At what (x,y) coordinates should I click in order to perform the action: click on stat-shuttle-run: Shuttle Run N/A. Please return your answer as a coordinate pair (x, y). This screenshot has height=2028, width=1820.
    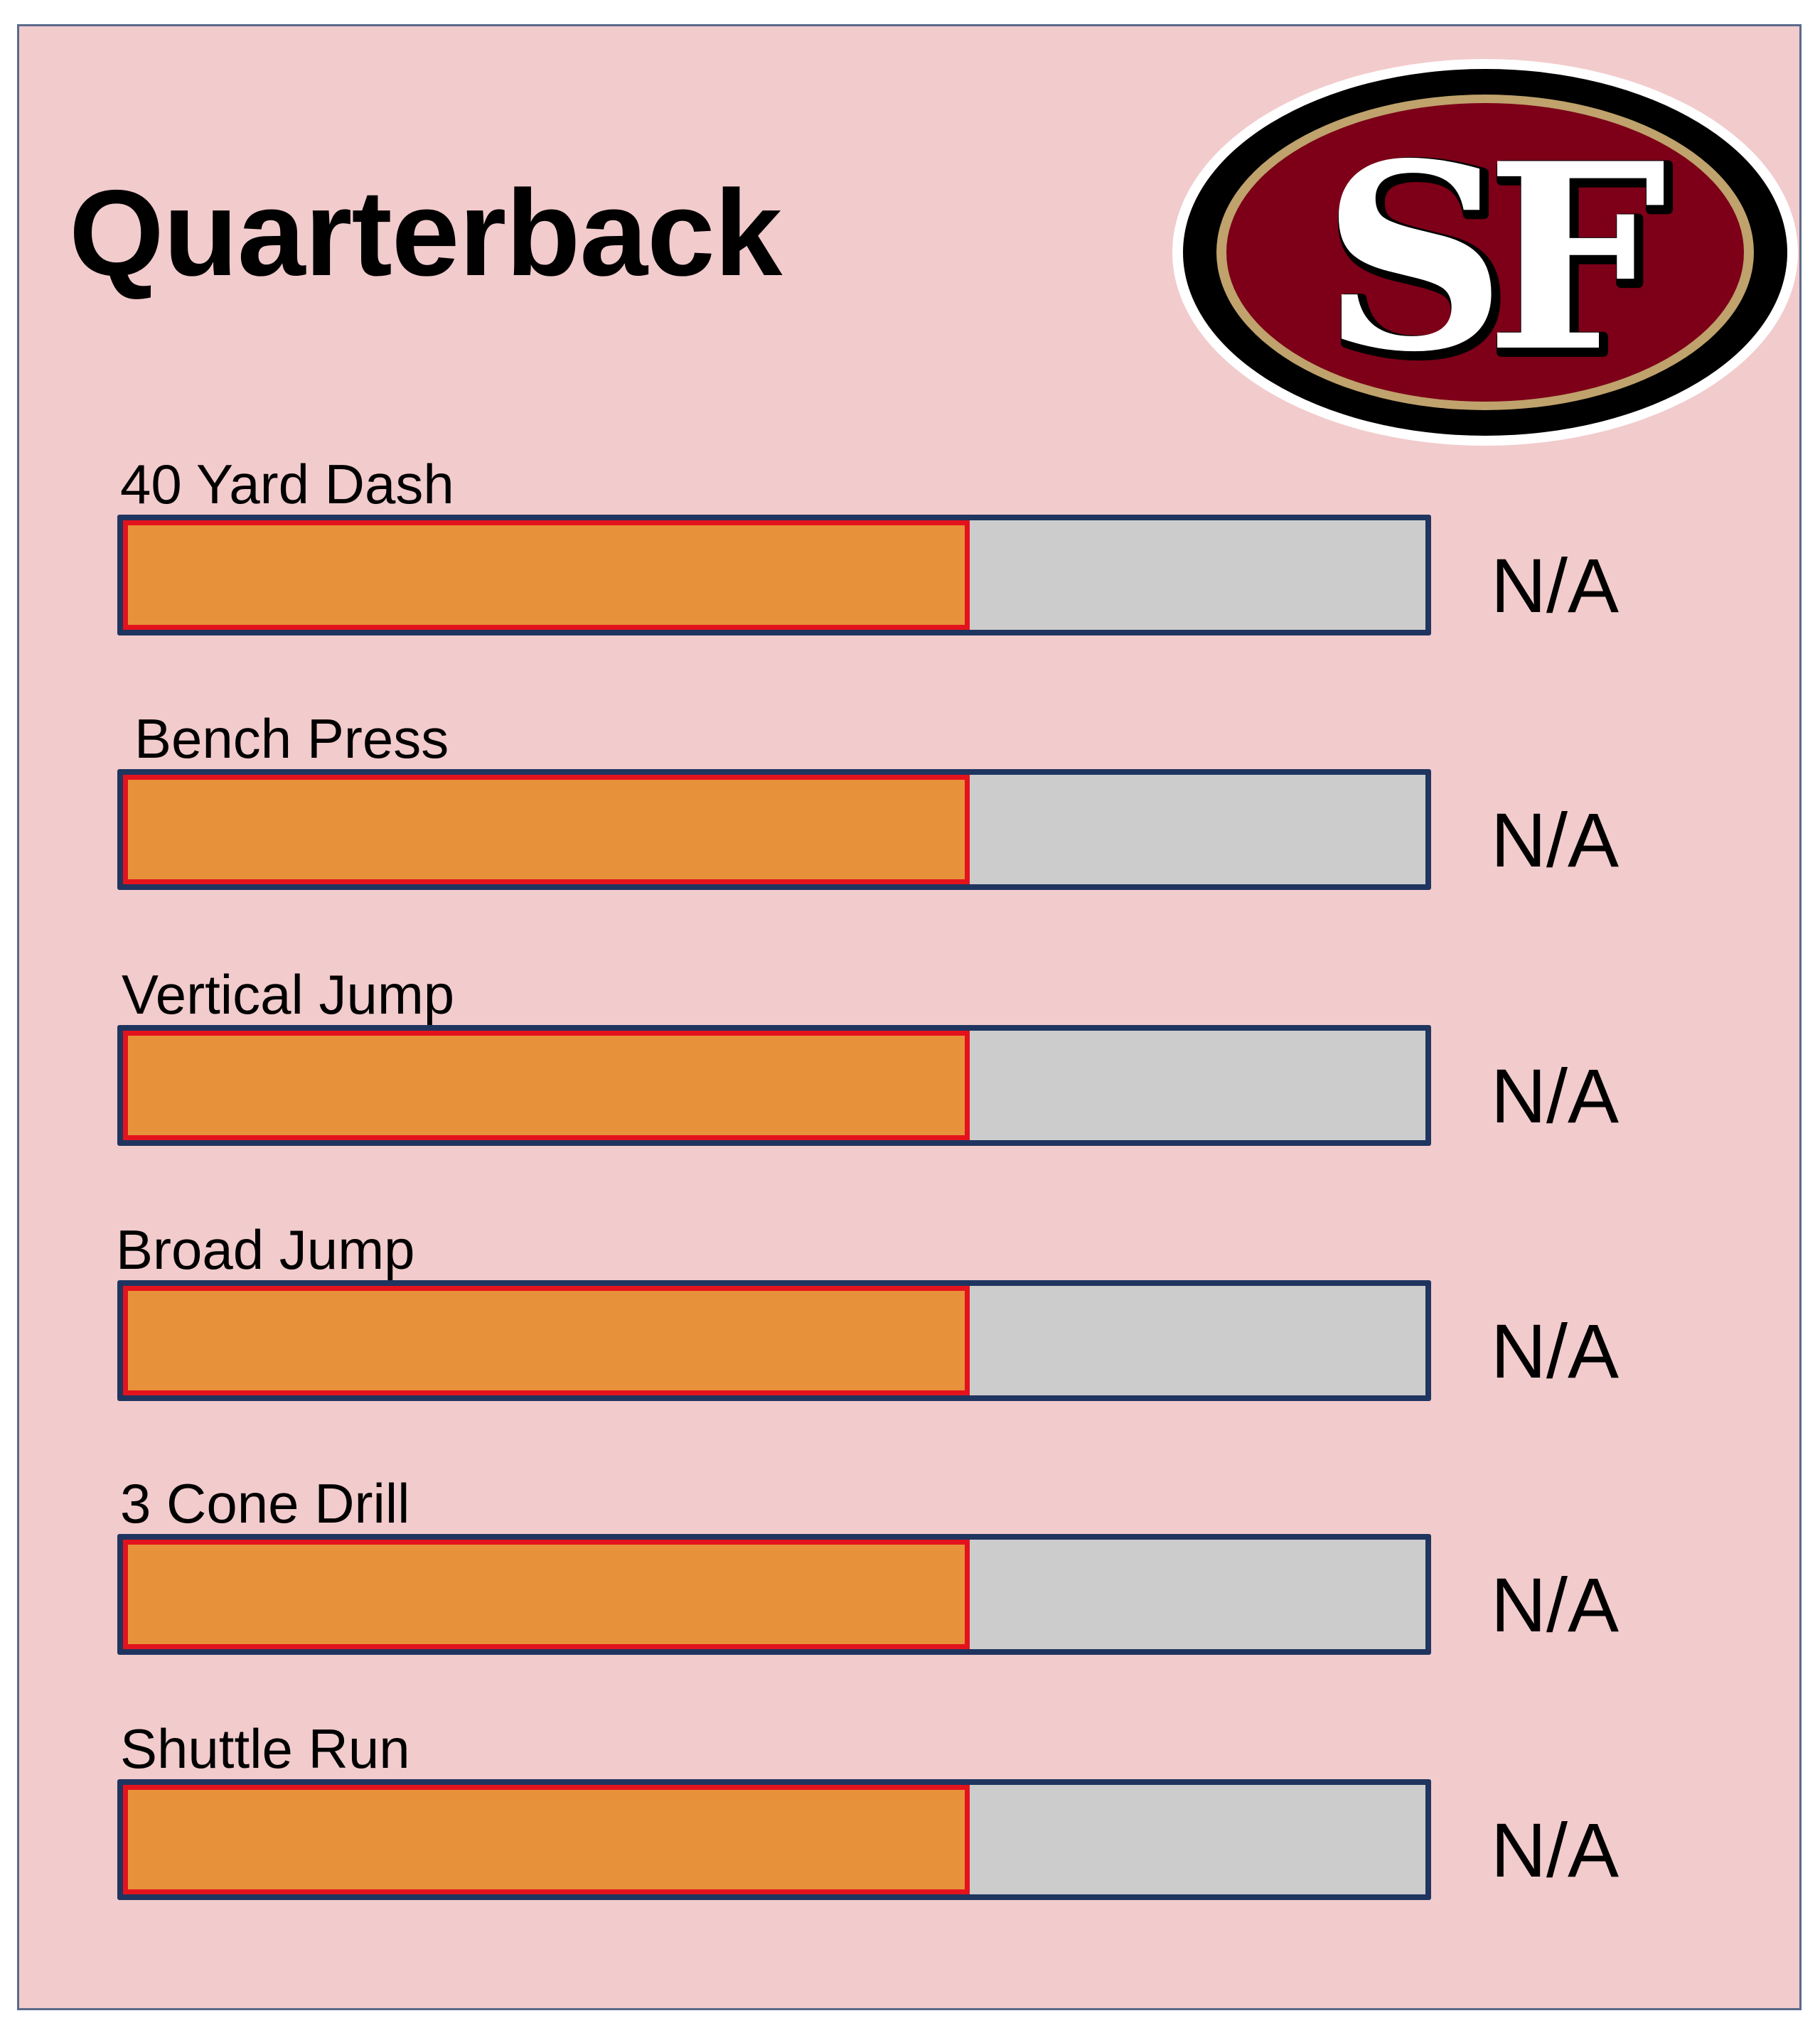
    Looking at the image, I should click on (935, 1827).